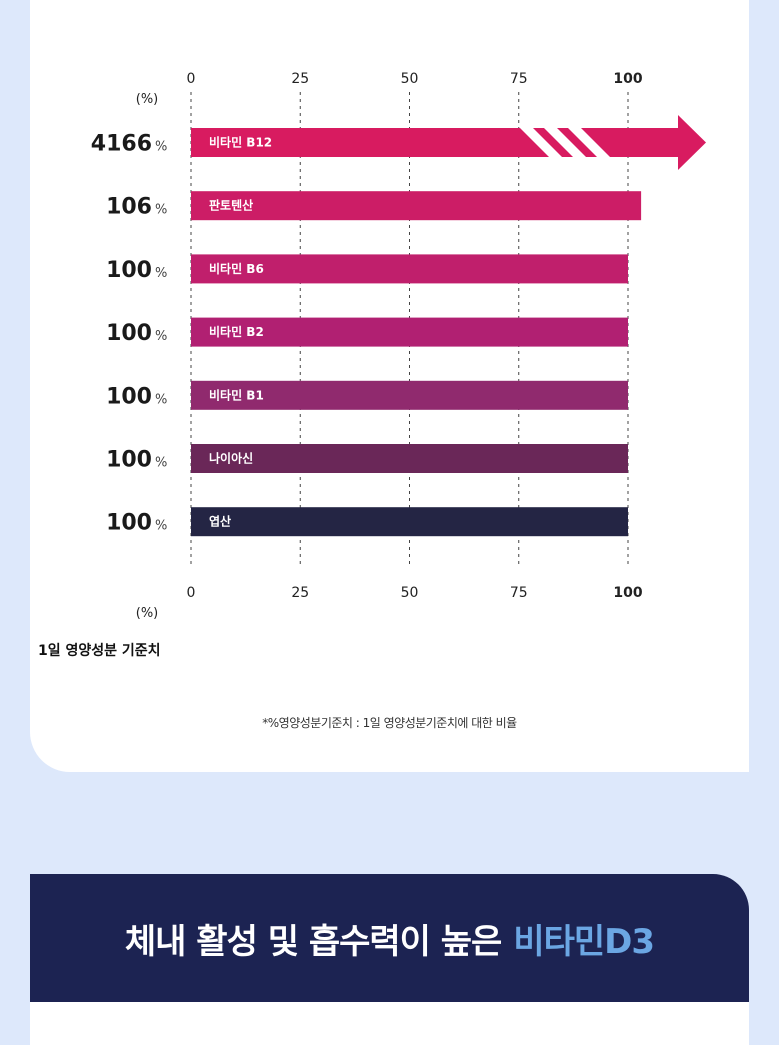 The image size is (779, 1045). What do you see at coordinates (519, 593) in the screenshot?
I see `x-tick-bottom: 75` at bounding box center [519, 593].